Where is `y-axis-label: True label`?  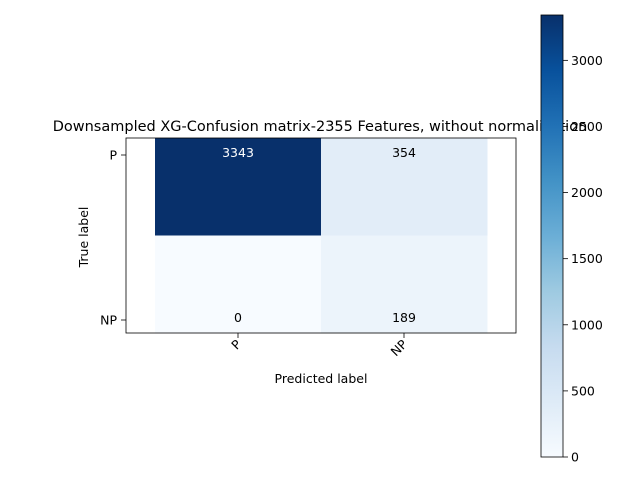 y-axis-label: True label is located at coordinates (83, 238).